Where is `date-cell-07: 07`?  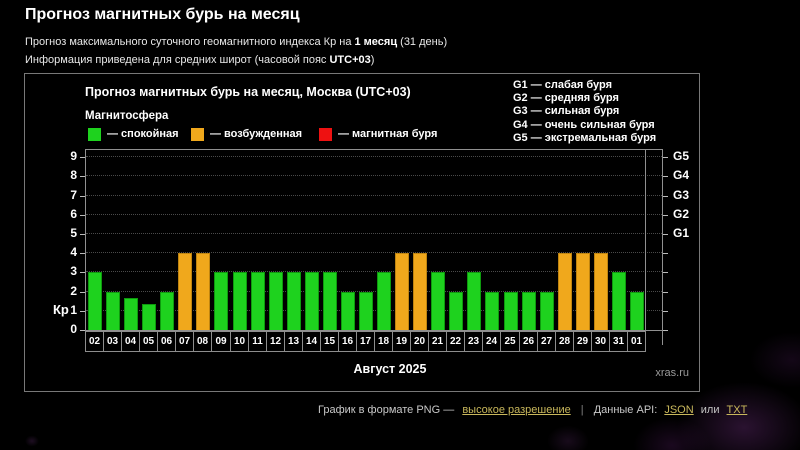 date-cell-07: 07 is located at coordinates (184, 341).